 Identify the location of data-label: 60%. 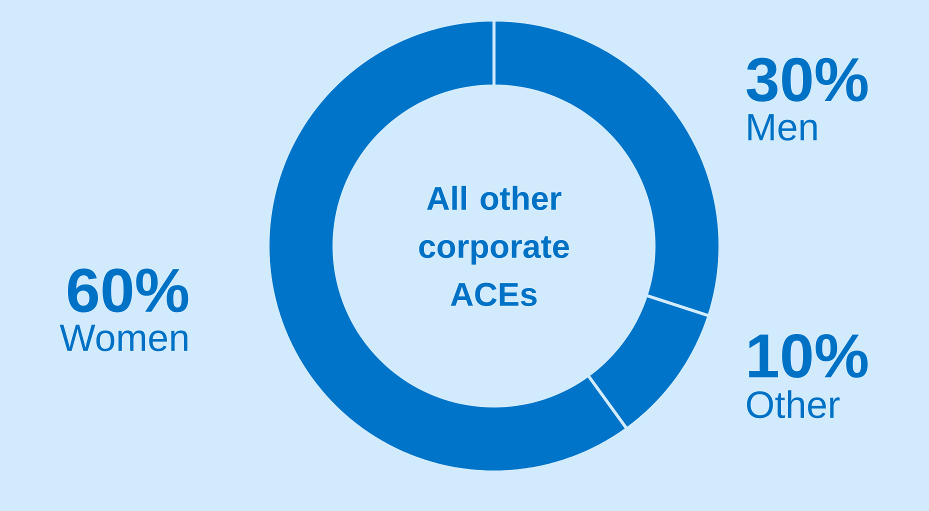
(128, 290).